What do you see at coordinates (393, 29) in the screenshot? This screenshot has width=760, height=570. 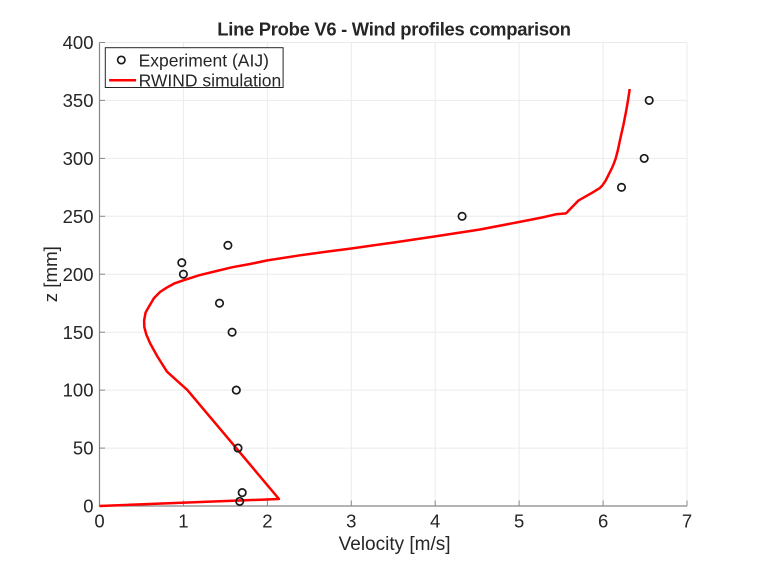 I see `svg-text:Line Probe V6 - Wind profiles: Line Probe V6 - Wind profiles comparison` at bounding box center [393, 29].